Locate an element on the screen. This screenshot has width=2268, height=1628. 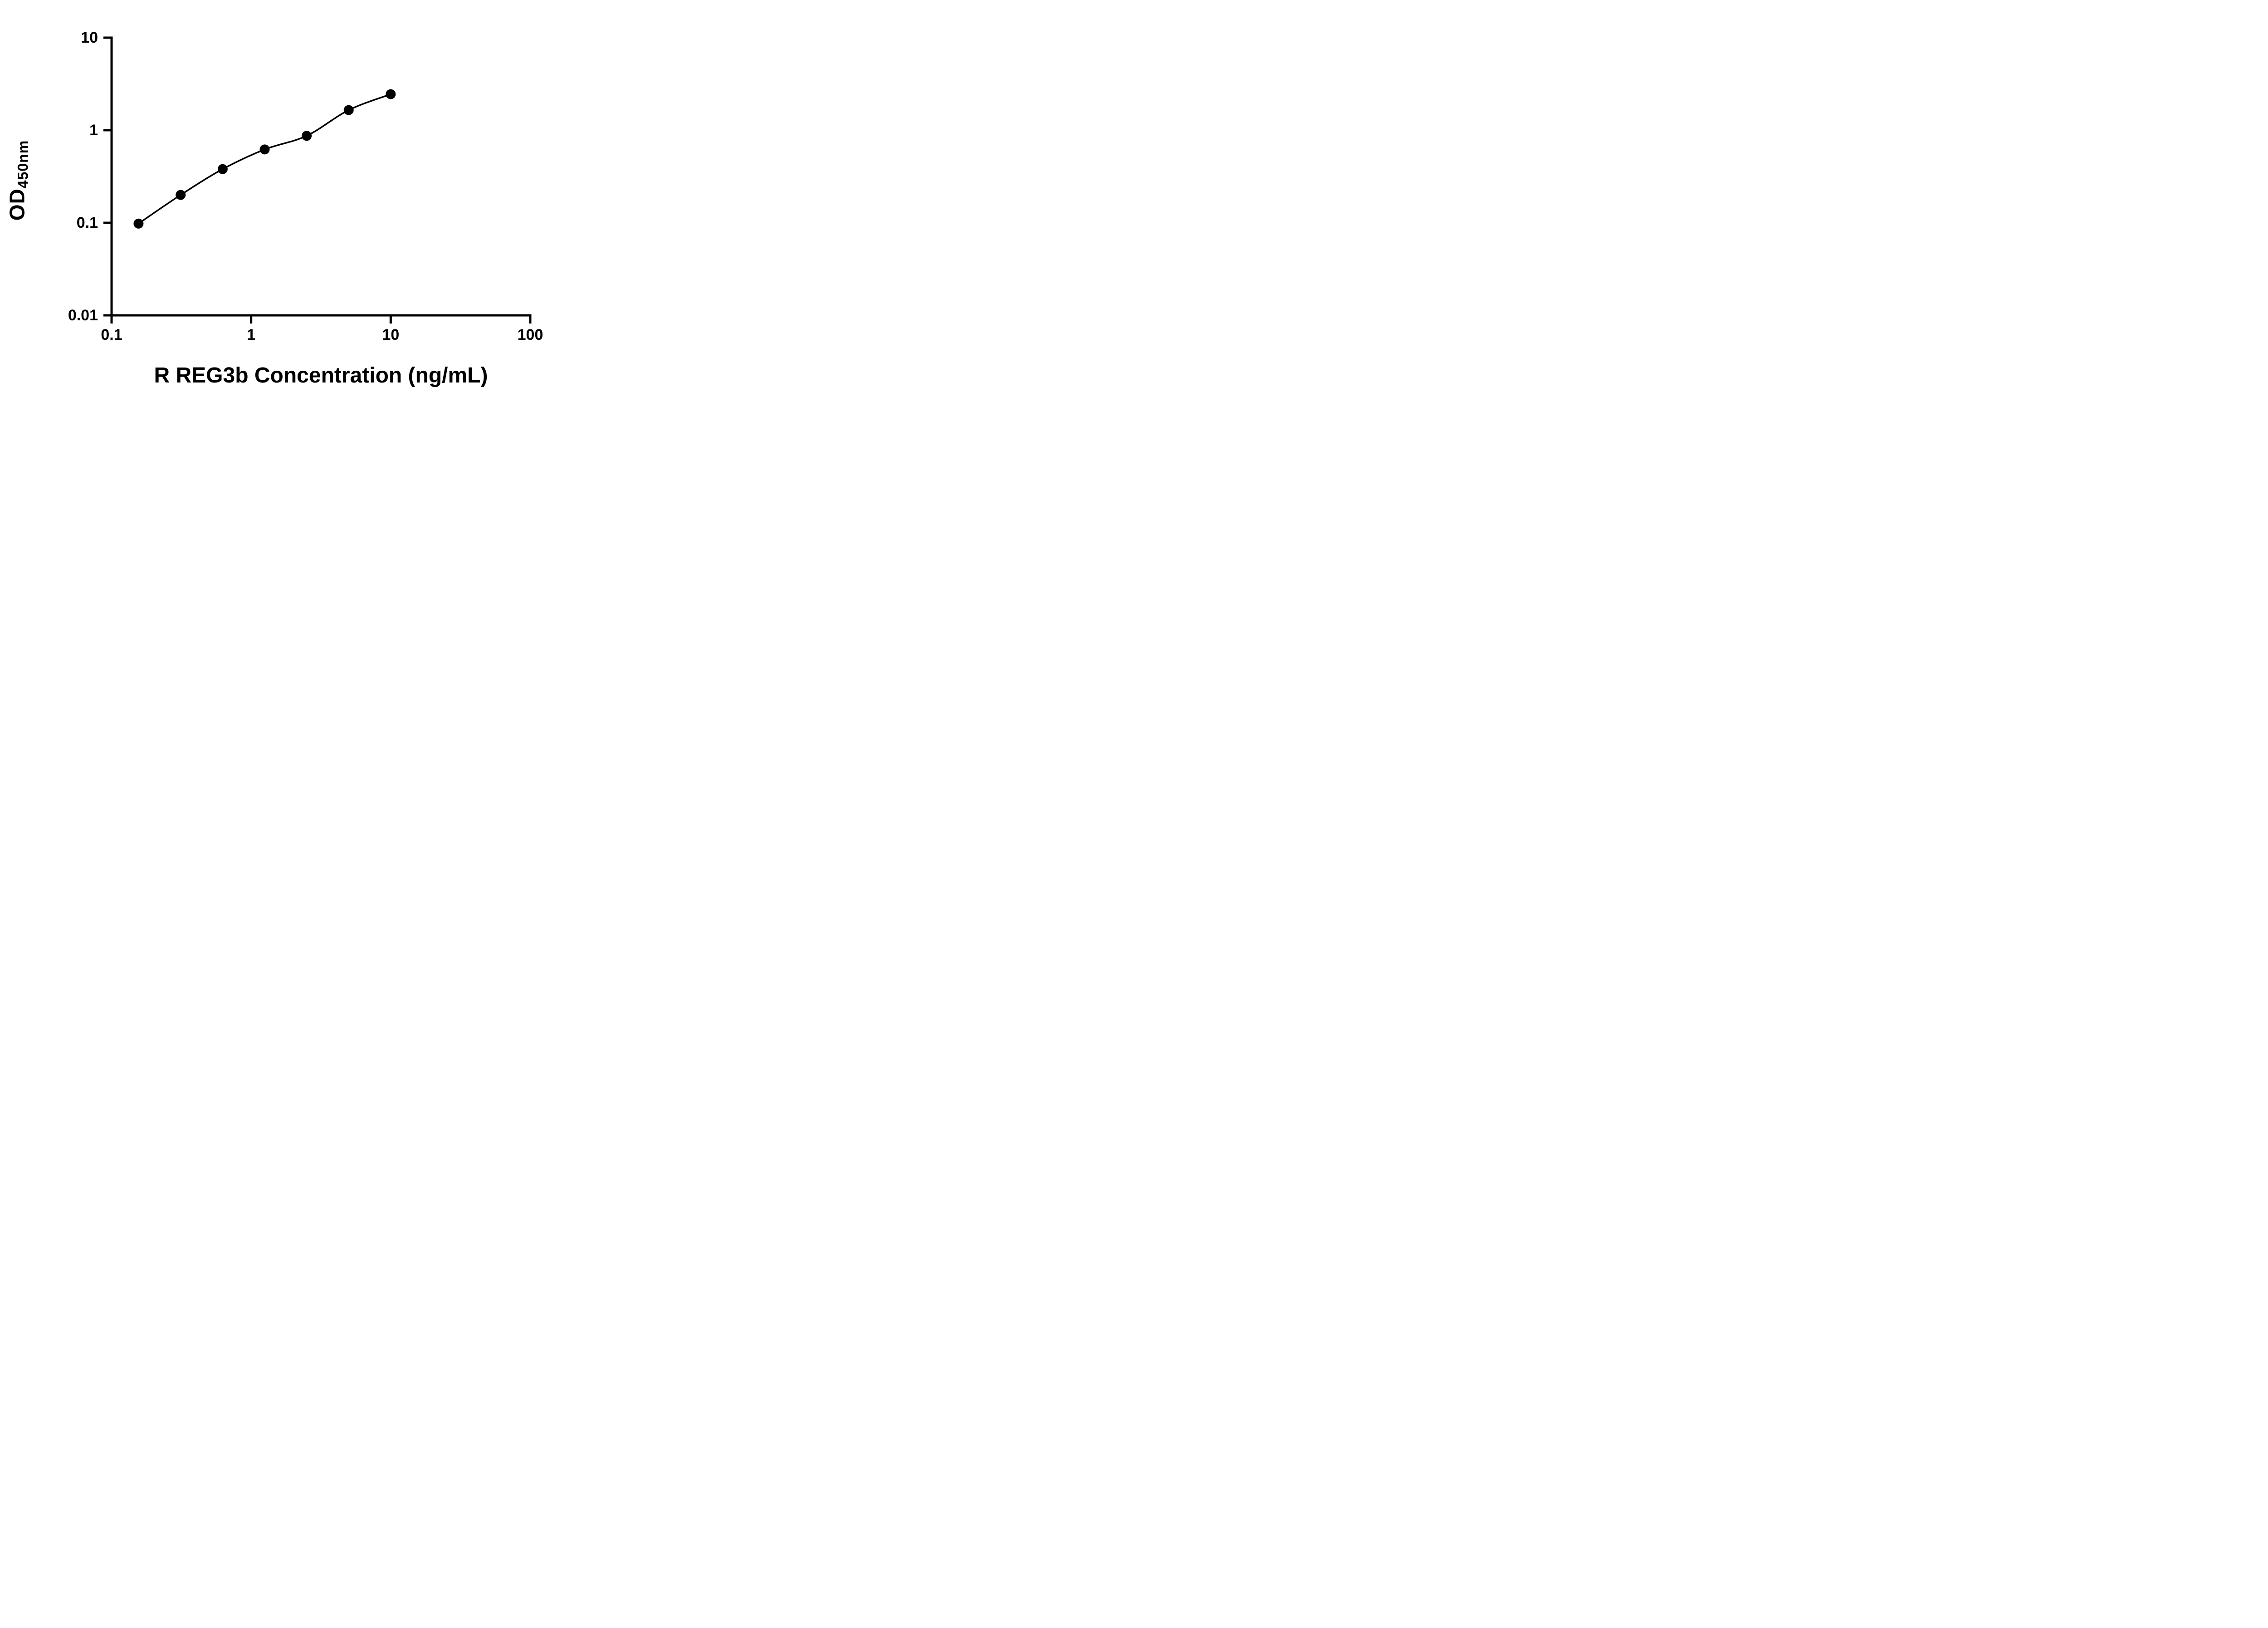
y-axis-tick-label: 10 is located at coordinates (89, 37).